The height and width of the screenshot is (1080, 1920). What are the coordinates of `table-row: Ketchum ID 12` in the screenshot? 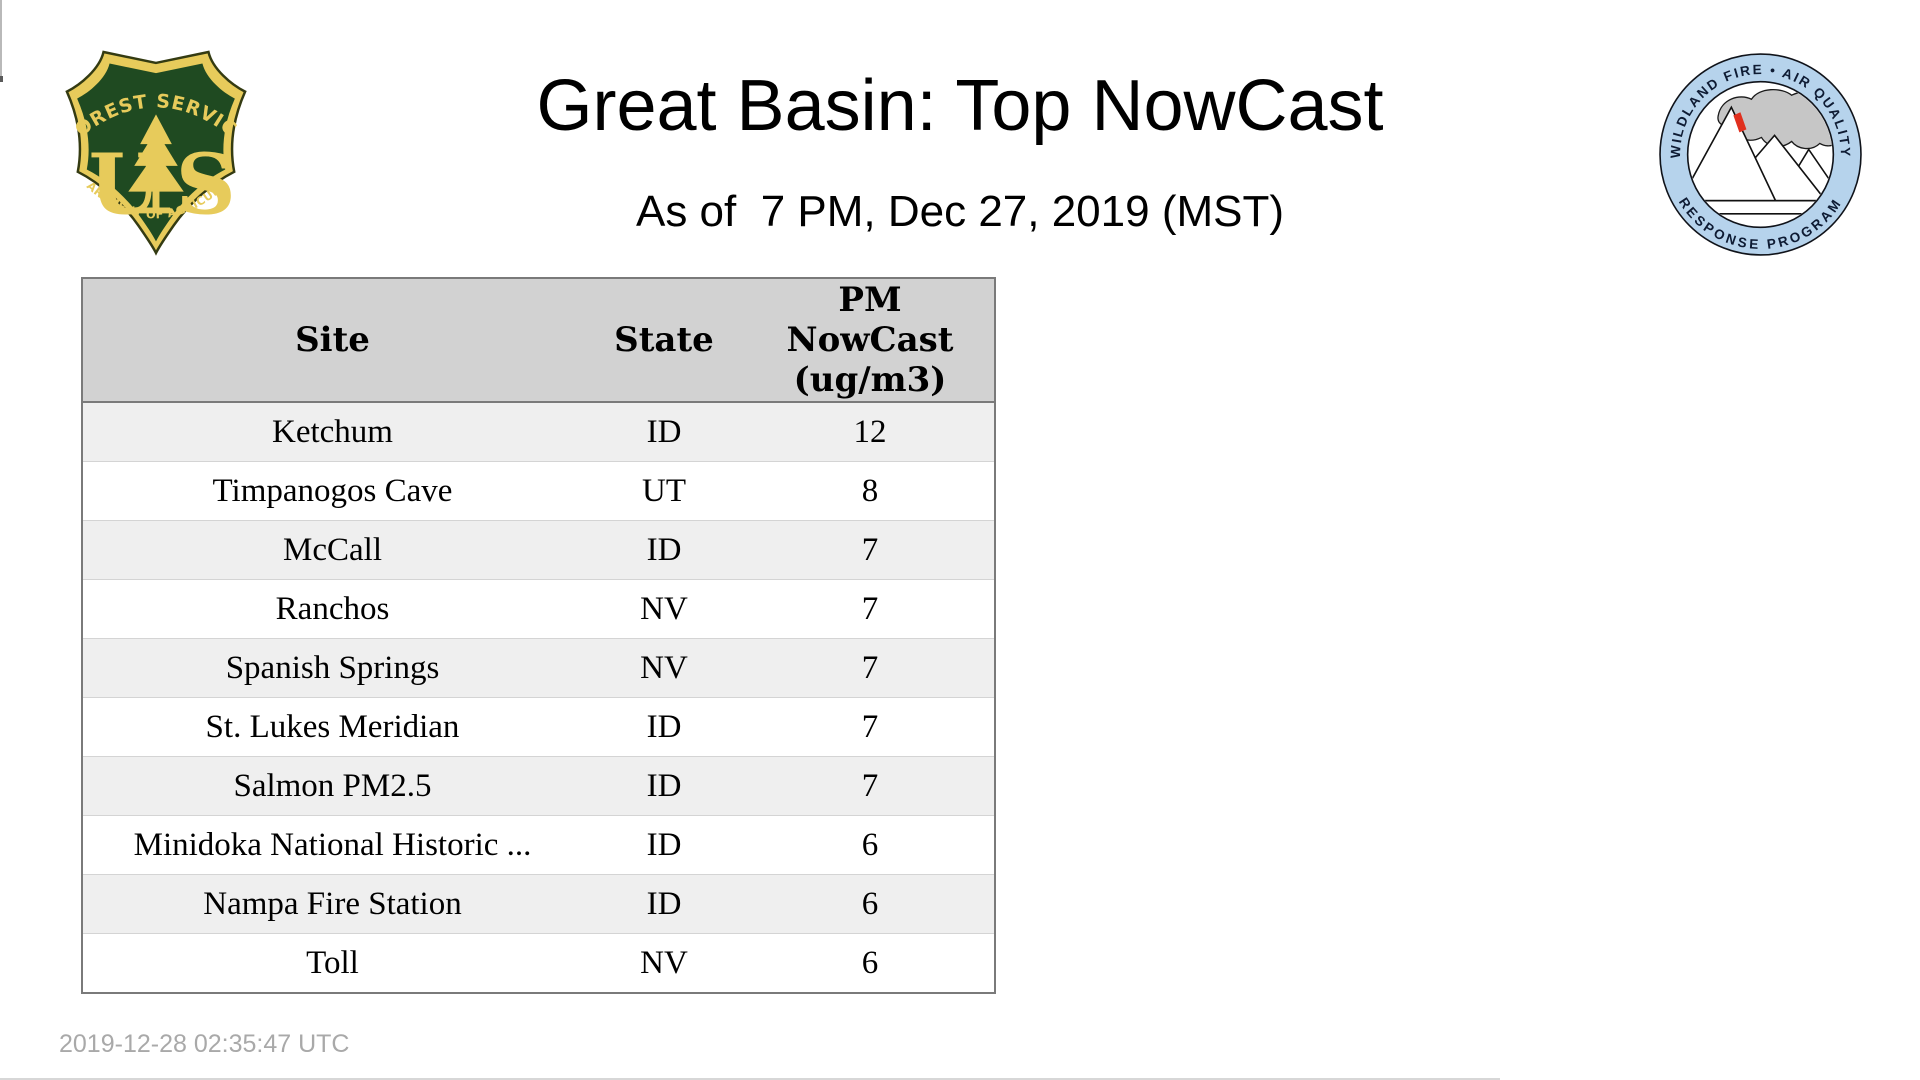 It's located at (538, 432).